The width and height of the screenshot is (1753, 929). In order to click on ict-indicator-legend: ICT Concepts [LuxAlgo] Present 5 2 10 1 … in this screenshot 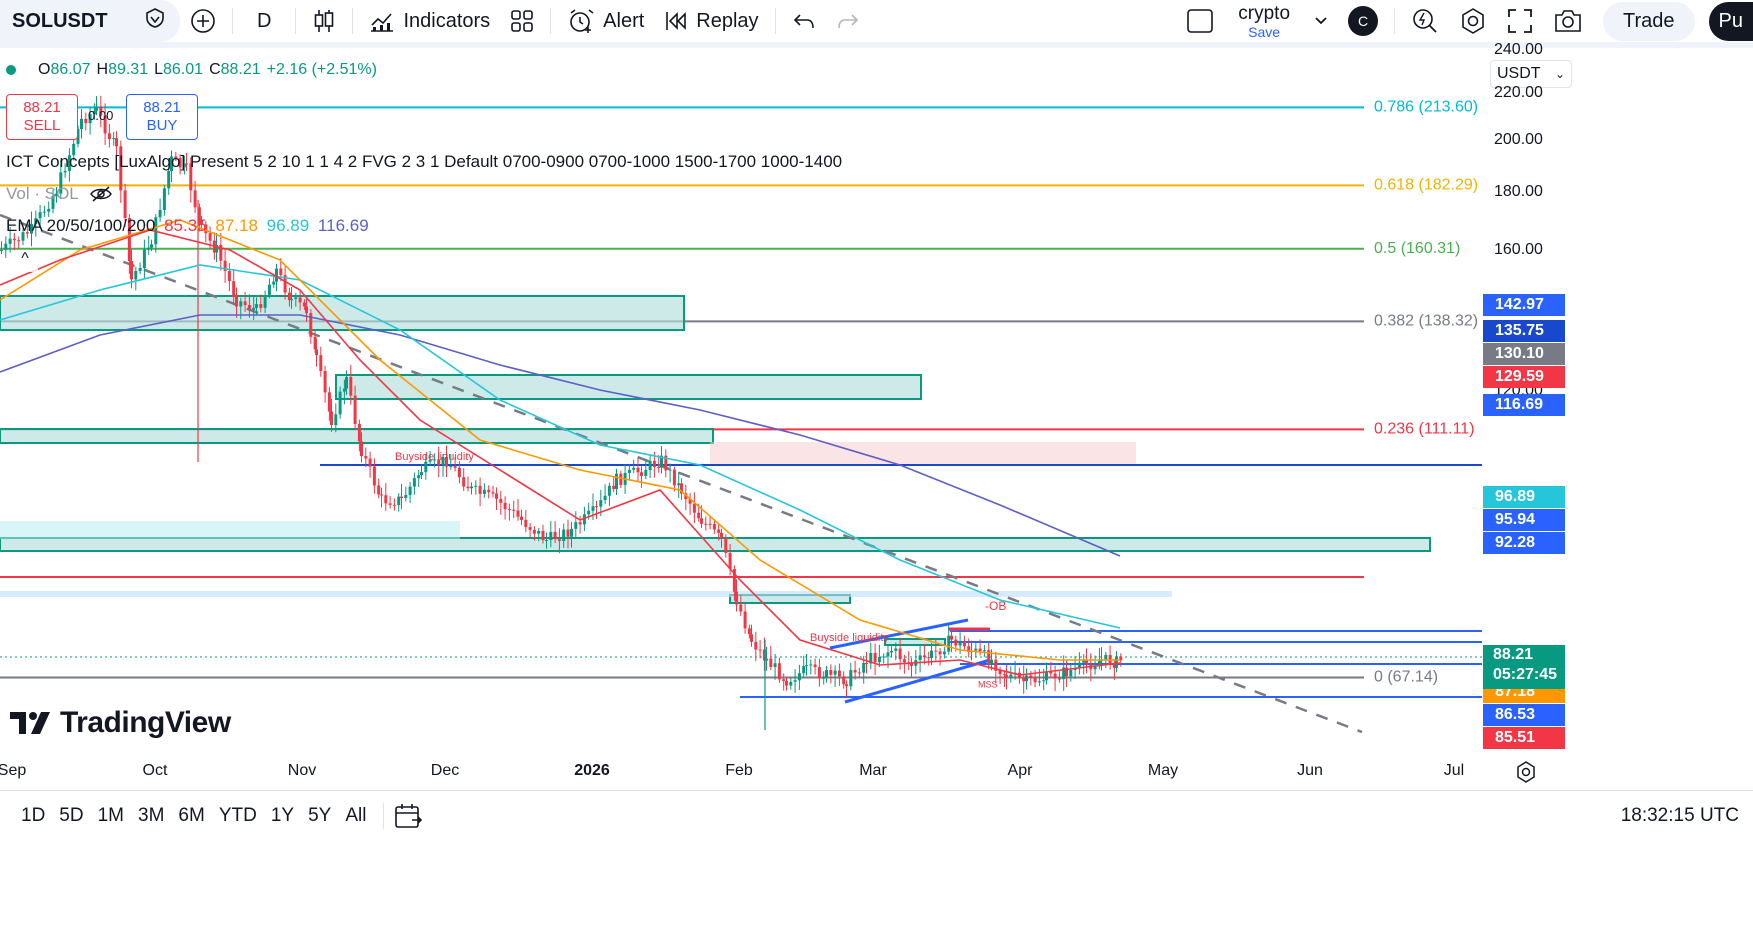, I will do `click(424, 161)`.